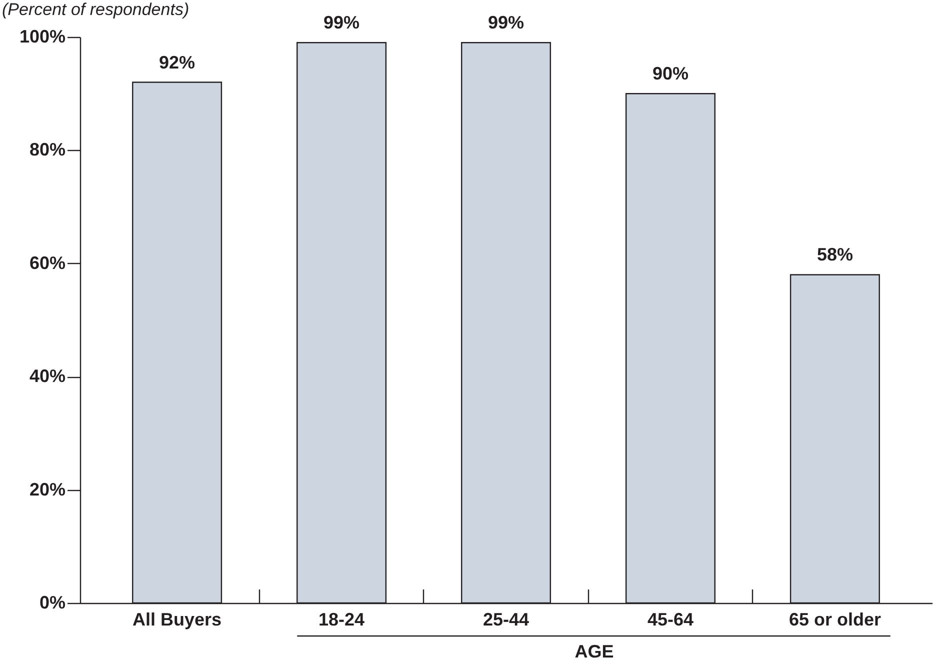 Image resolution: width=933 pixels, height=660 pixels. I want to click on x-axis-title: AGE, so click(594, 651).